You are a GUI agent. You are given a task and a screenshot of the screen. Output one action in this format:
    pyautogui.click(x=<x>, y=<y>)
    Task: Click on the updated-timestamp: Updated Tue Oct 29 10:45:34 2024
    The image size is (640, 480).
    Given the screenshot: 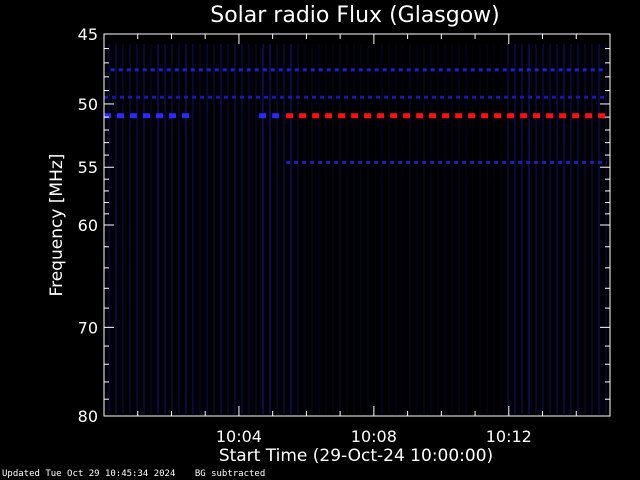 What is the action you would take?
    pyautogui.click(x=89, y=474)
    